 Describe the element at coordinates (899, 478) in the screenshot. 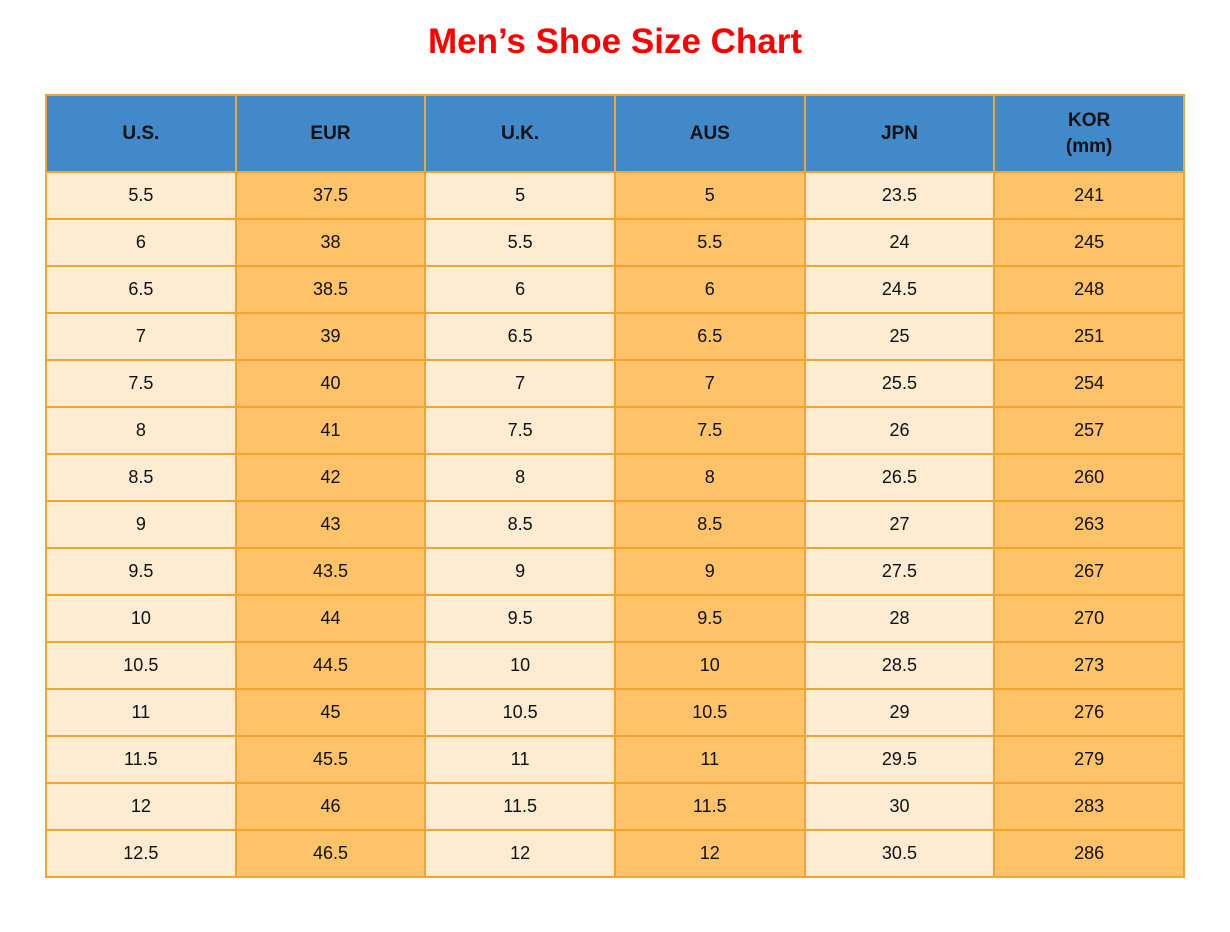

I see `cell-jpn: 26.5` at that location.